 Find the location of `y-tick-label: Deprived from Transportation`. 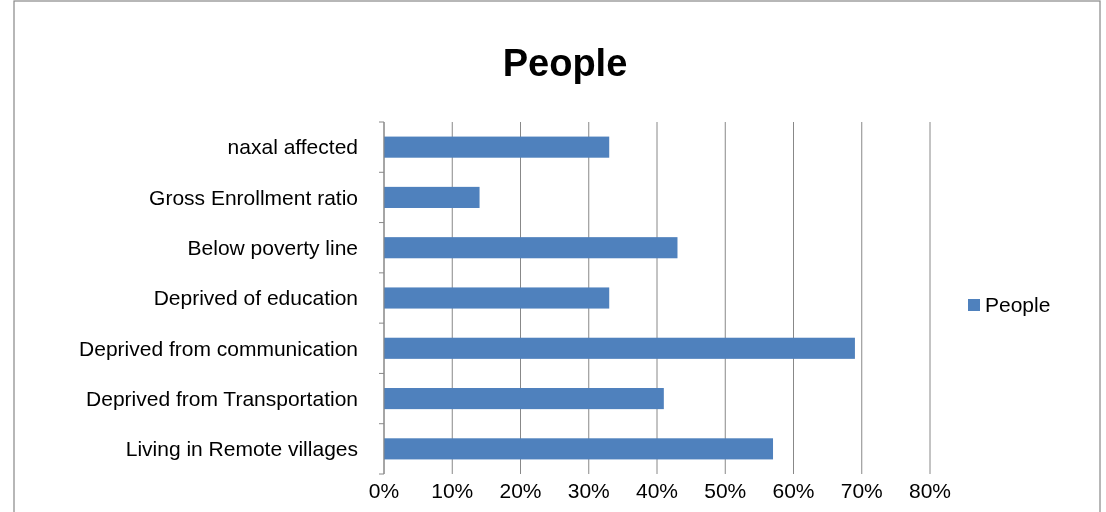

y-tick-label: Deprived from Transportation is located at coordinates (222, 398).